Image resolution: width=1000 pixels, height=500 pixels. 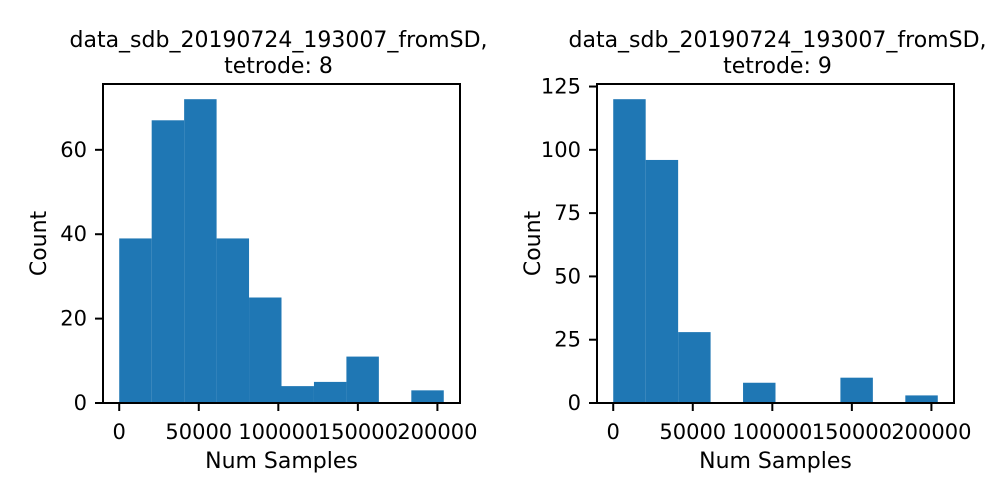 I want to click on y-tick-label: 25, so click(x=567, y=340).